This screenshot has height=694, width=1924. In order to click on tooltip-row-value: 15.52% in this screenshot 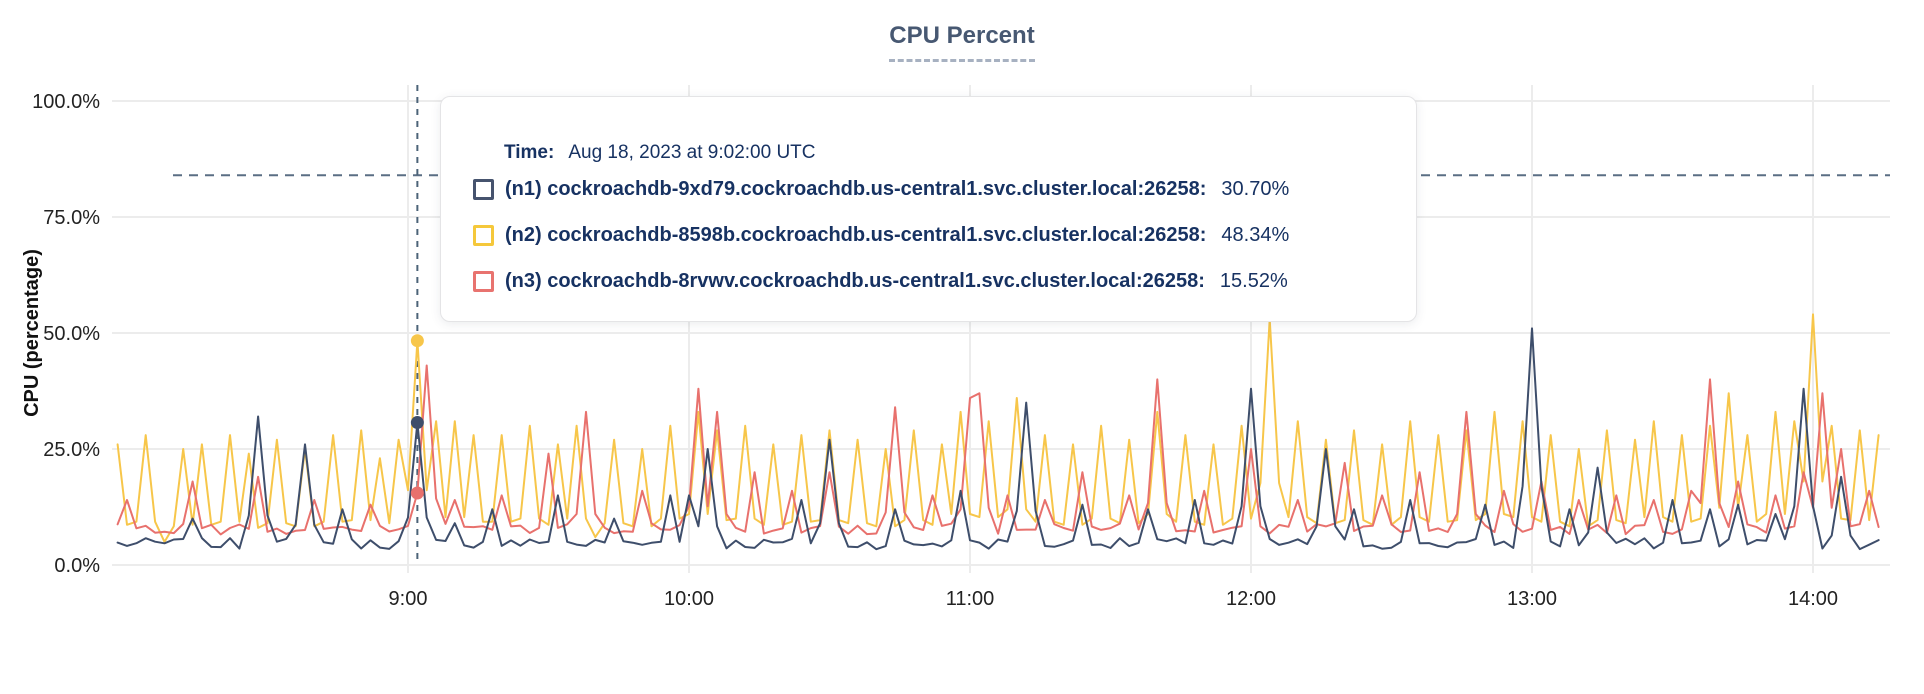, I will do `click(1253, 280)`.